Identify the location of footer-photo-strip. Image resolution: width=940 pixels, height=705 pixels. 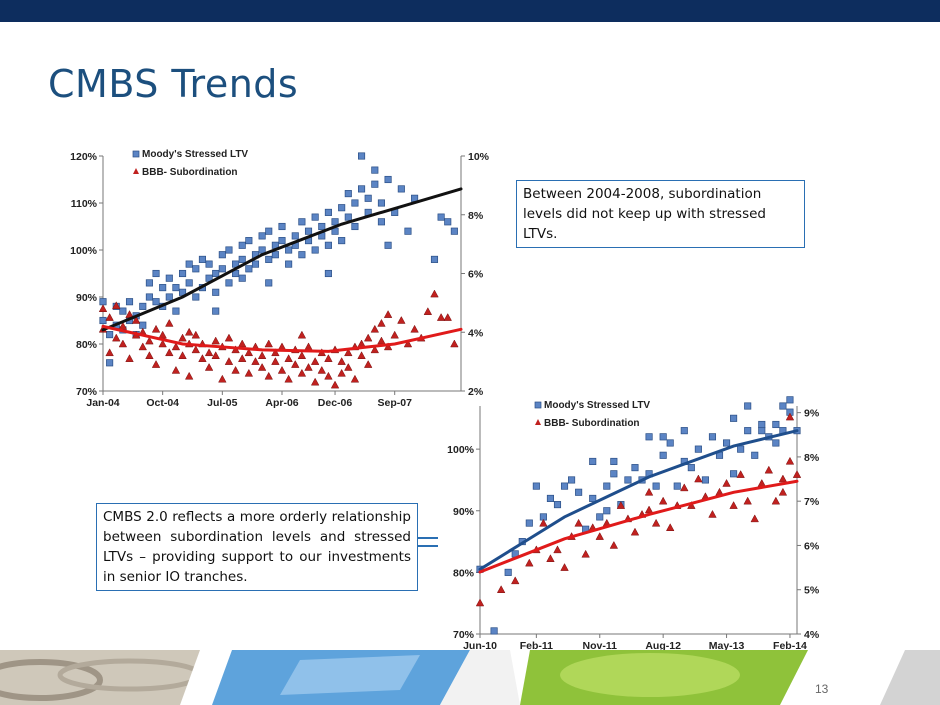
(470, 677).